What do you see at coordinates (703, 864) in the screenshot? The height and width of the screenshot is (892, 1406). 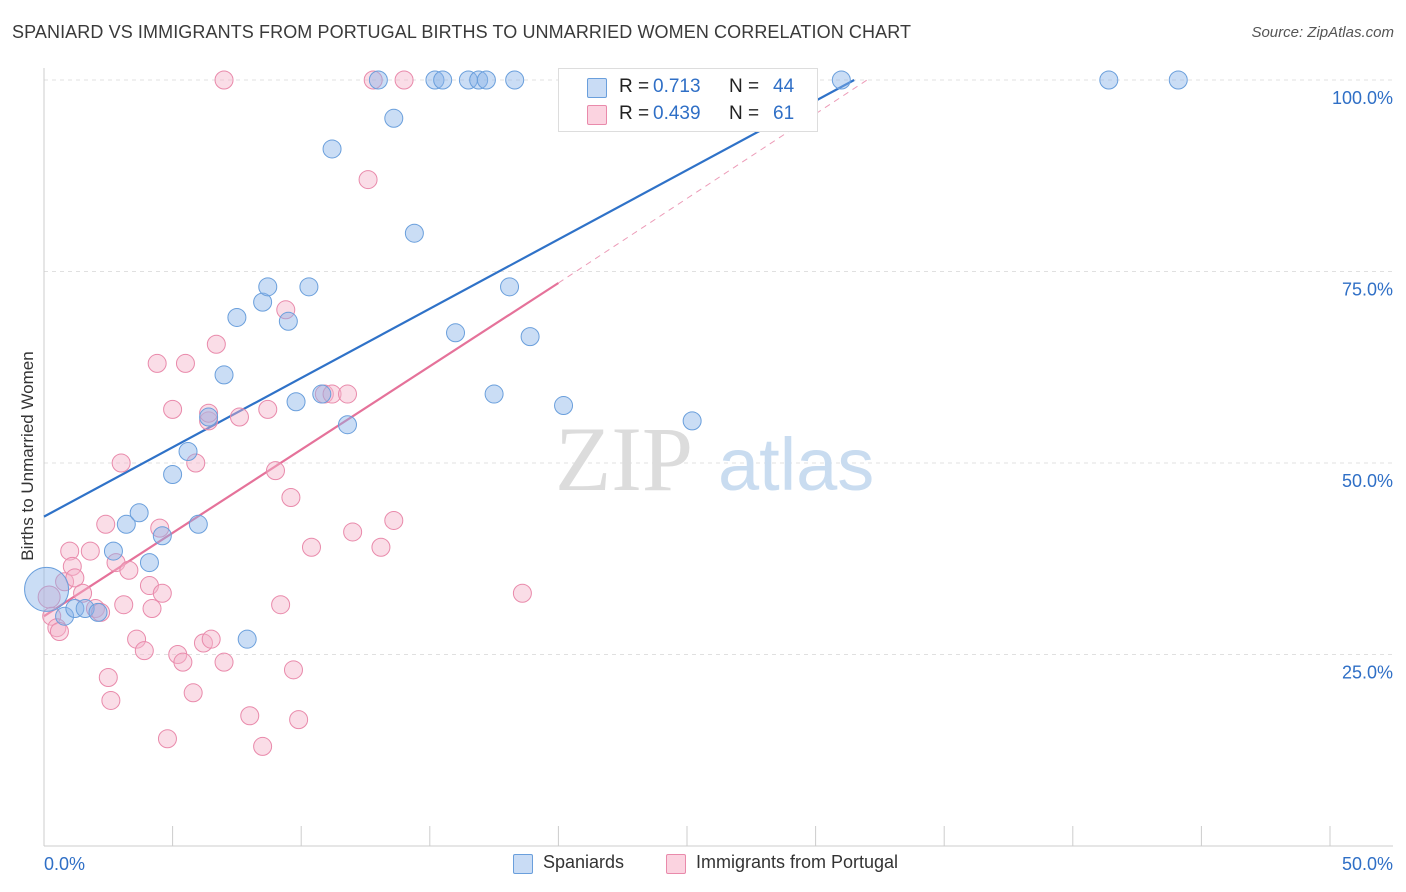 I see `series-legend: Spaniards Immigrants from Portugal` at bounding box center [703, 864].